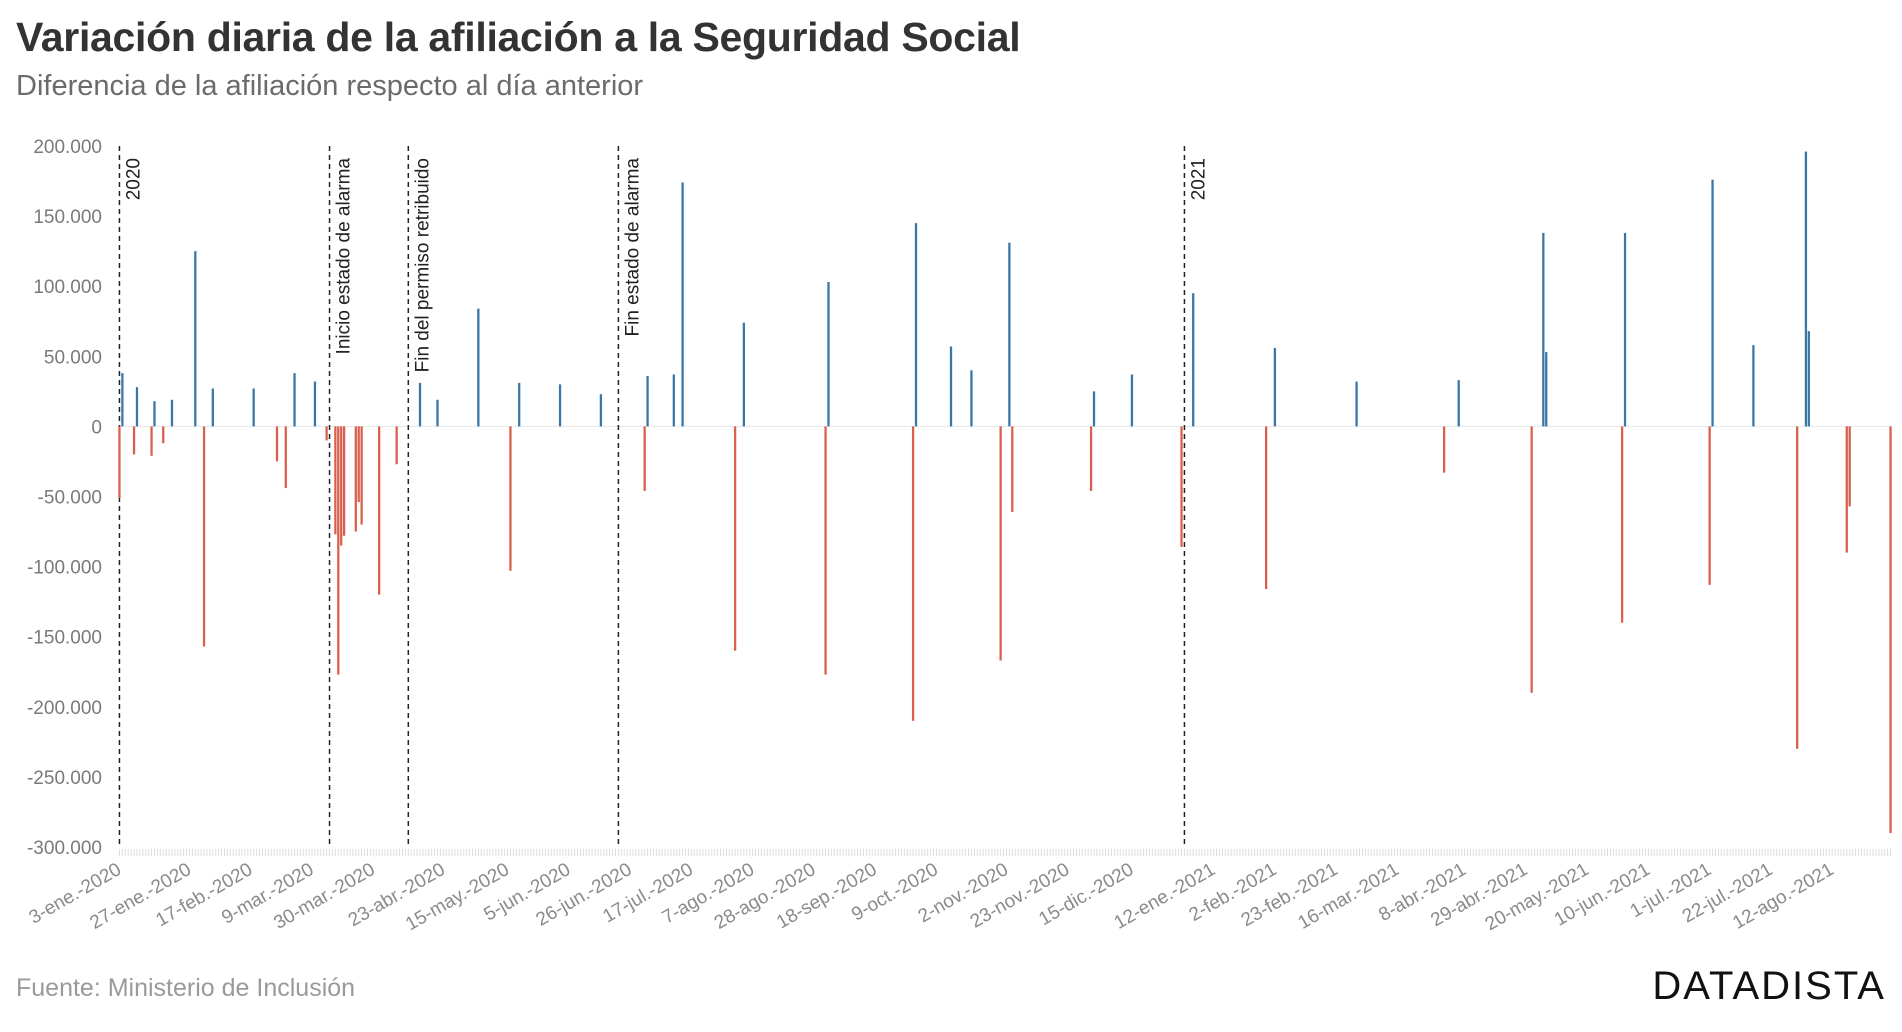  Describe the element at coordinates (186, 988) in the screenshot. I see `source-note: Fuente: Ministerio de Inclusión` at that location.